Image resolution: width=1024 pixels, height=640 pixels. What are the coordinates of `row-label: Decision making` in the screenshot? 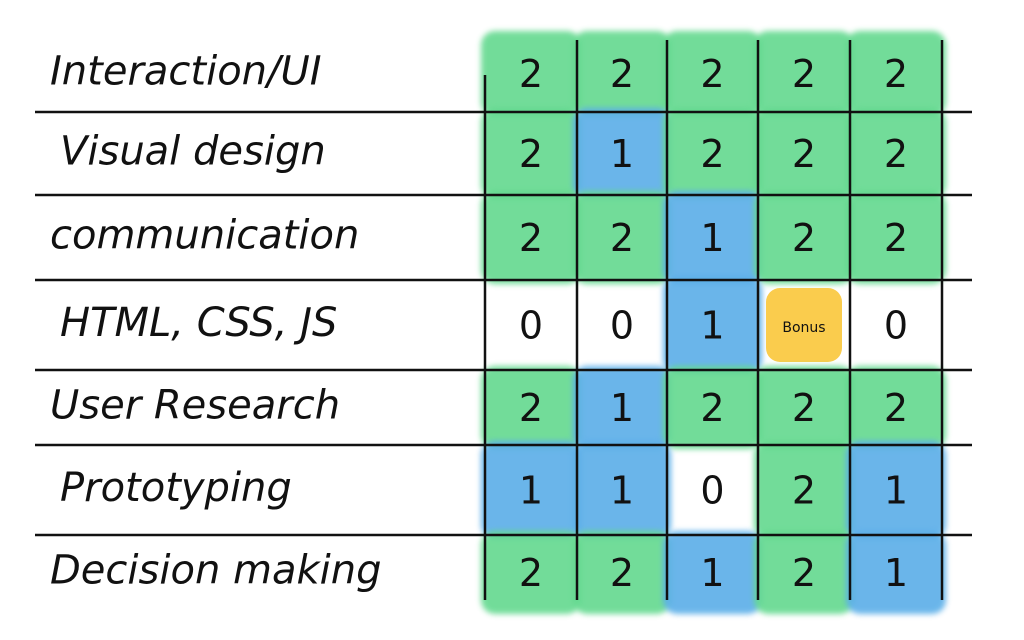 It's located at (216, 571).